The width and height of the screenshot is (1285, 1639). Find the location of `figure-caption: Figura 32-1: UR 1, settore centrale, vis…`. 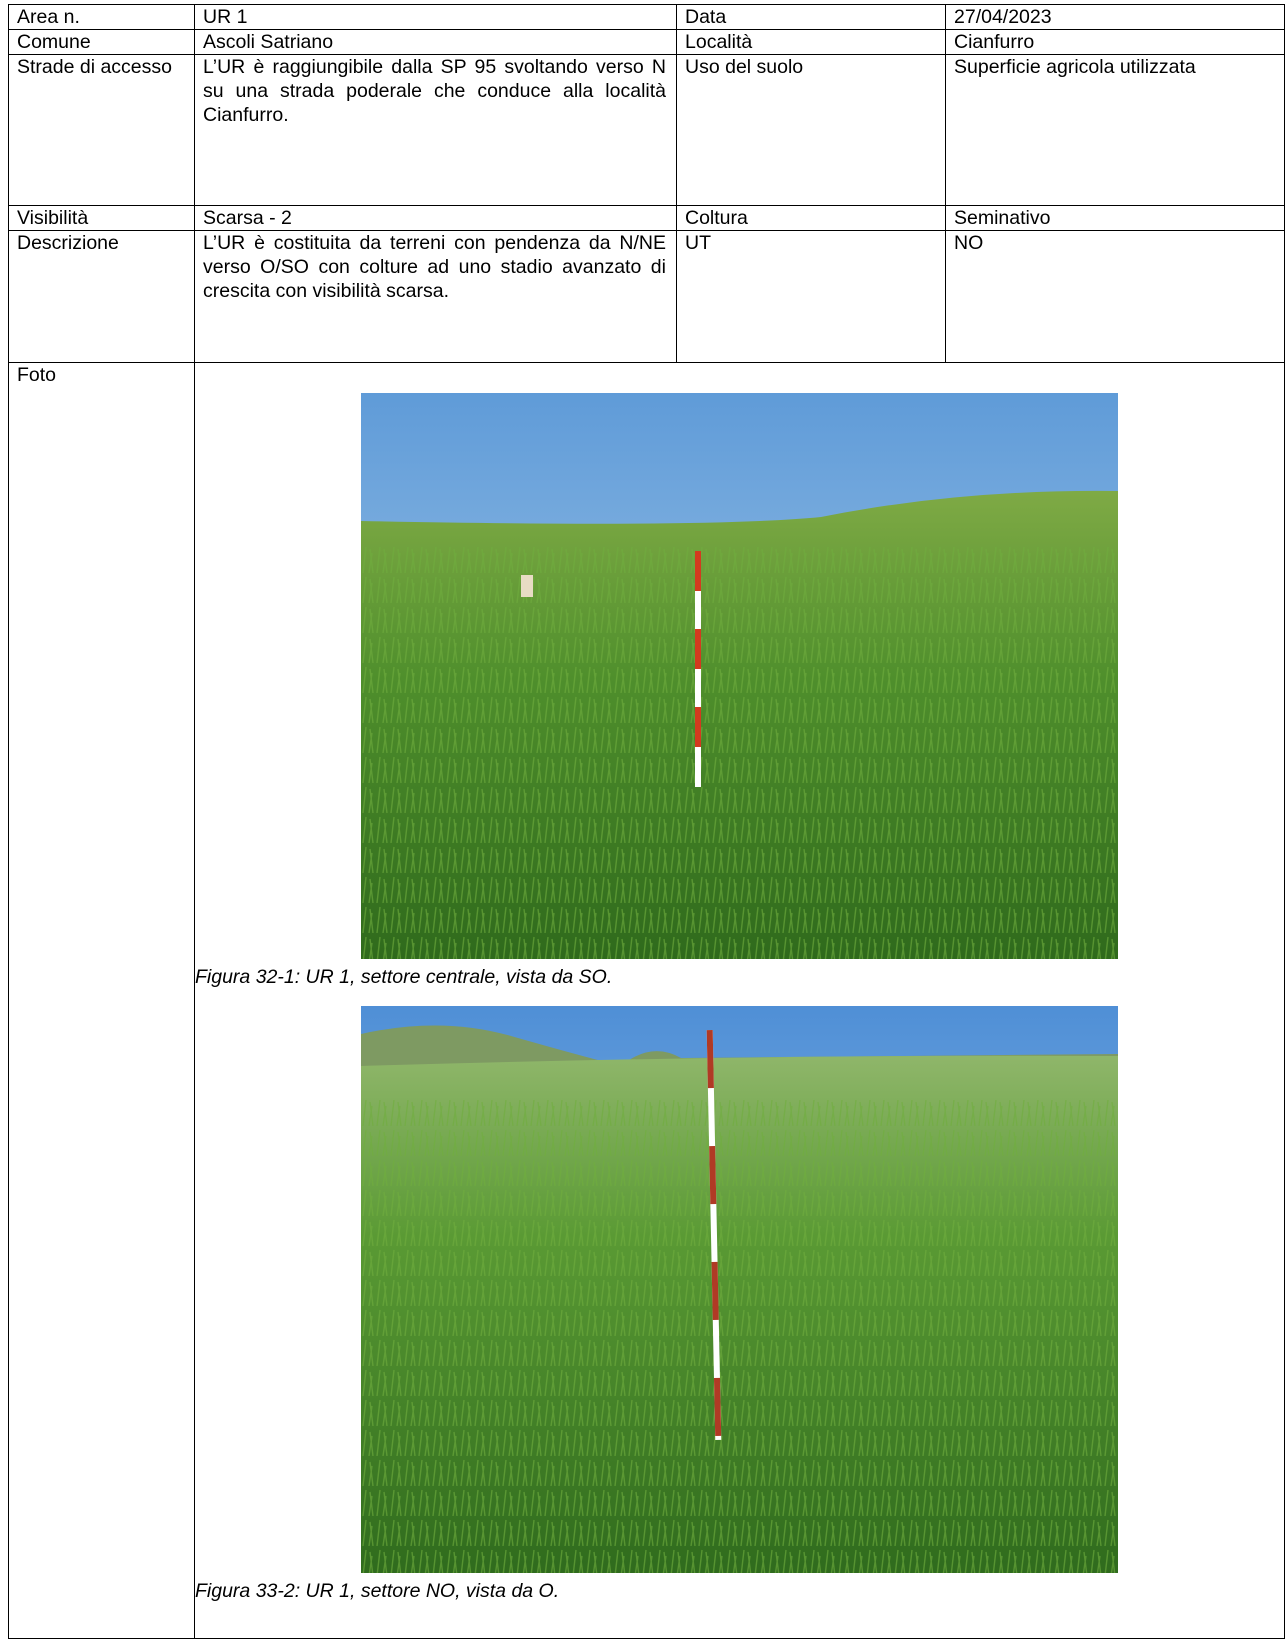

figure-caption: Figura 32-1: UR 1, settore centrale, vis… is located at coordinates (404, 977).